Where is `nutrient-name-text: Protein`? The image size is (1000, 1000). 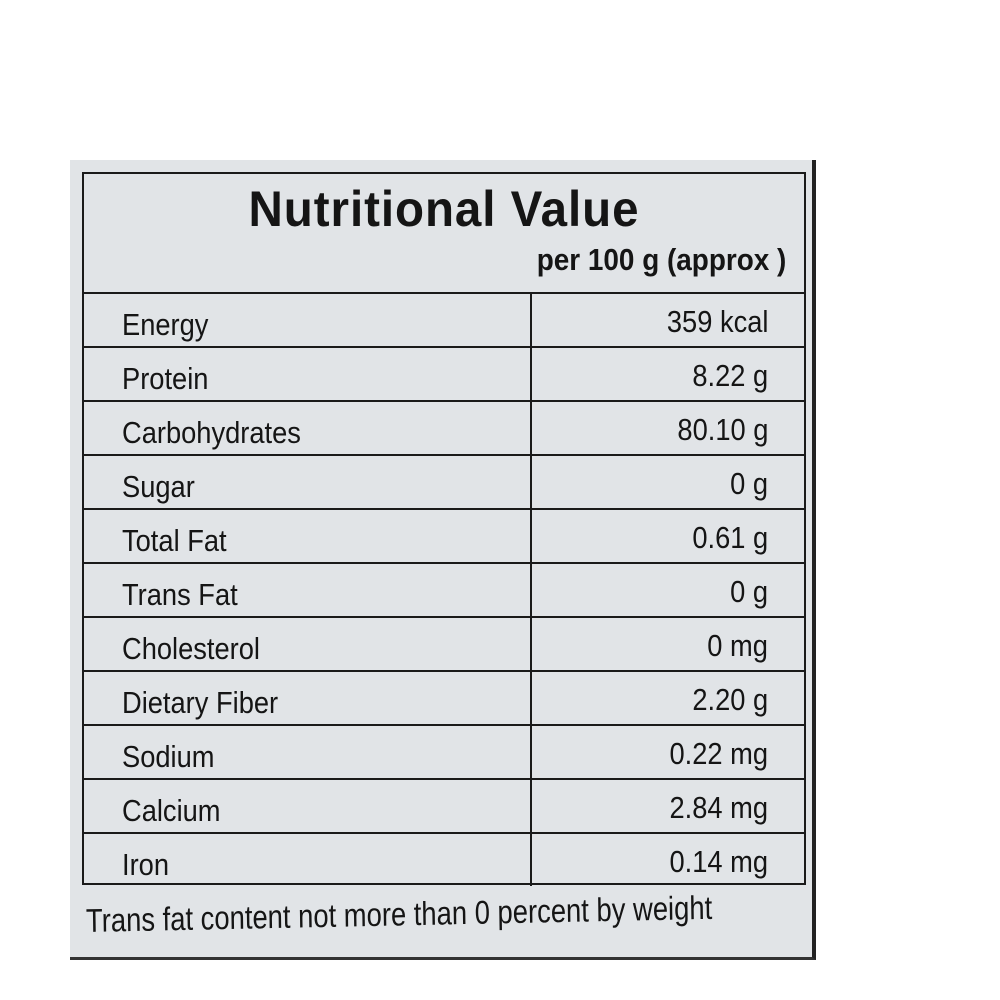
nutrient-name-text: Protein is located at coordinates (165, 378).